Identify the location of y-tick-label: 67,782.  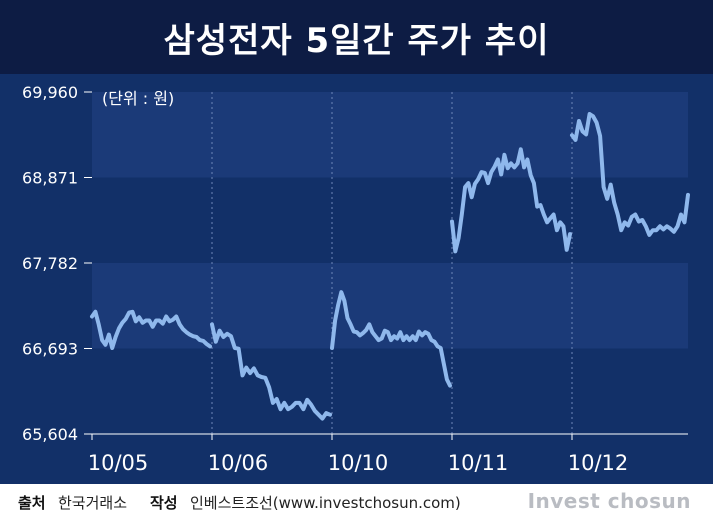
(50, 263).